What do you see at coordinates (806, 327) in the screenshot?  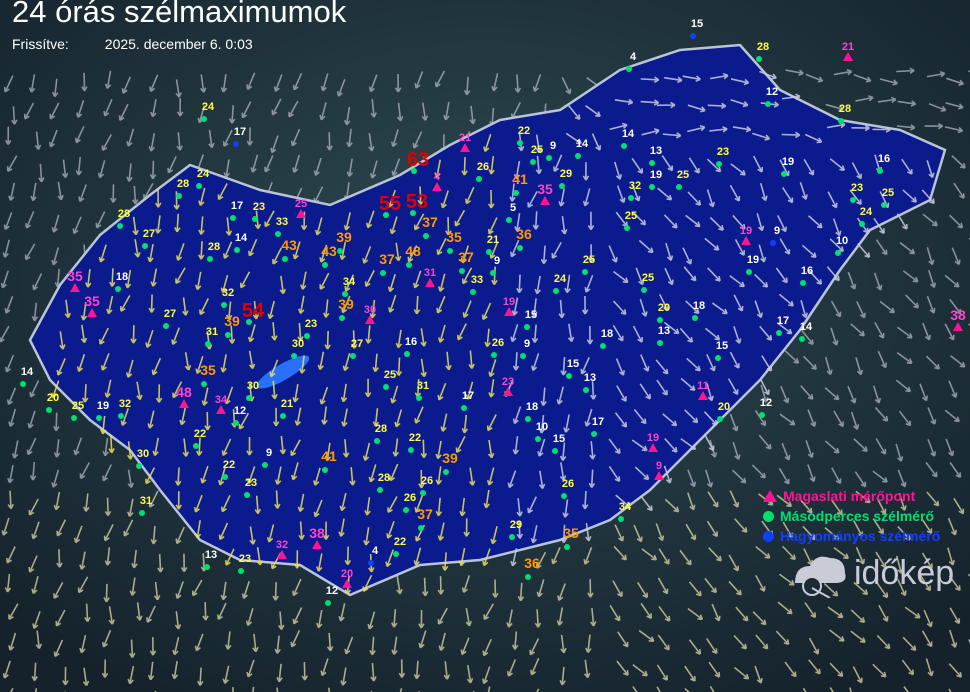 I see `wind-speed-label: 14` at bounding box center [806, 327].